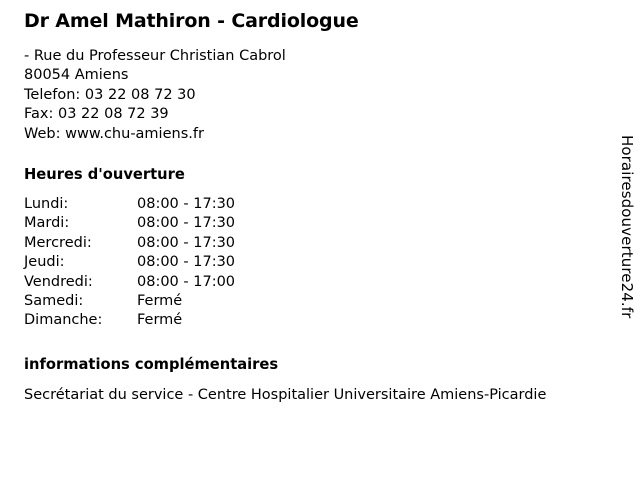  I want to click on hours-day-label: Jeudi:, so click(44, 262).